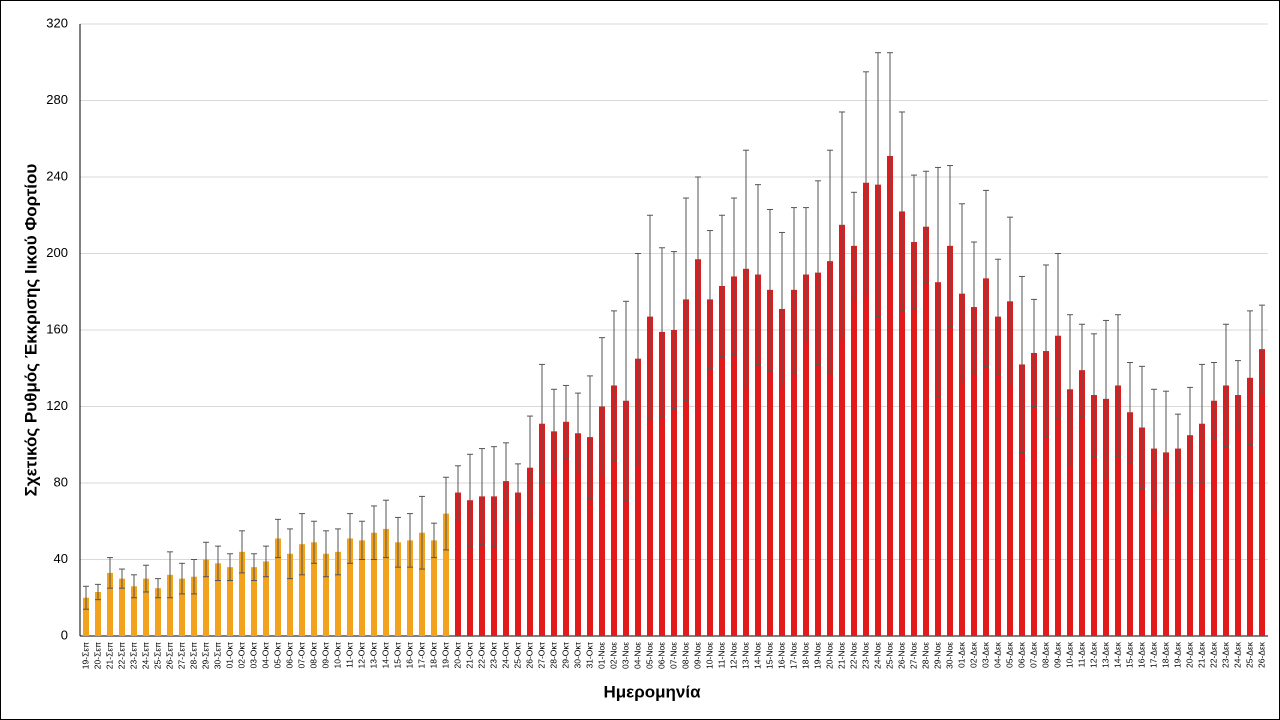  What do you see at coordinates (652, 691) in the screenshot?
I see `x-axis-title: Ημερομηνία` at bounding box center [652, 691].